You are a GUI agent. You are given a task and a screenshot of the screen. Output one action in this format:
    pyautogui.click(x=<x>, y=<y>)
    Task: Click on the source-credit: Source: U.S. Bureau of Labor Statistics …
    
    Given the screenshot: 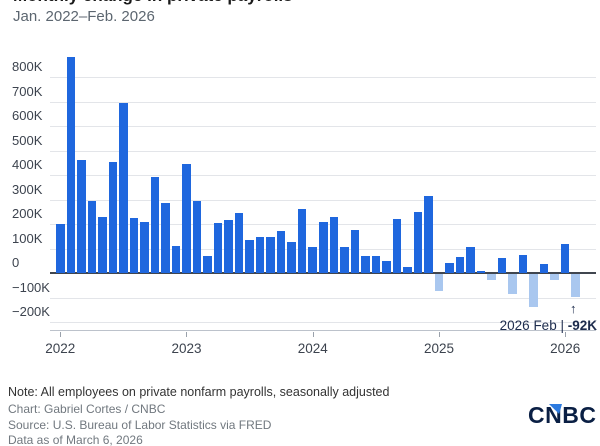 What is the action you would take?
    pyautogui.click(x=140, y=424)
    